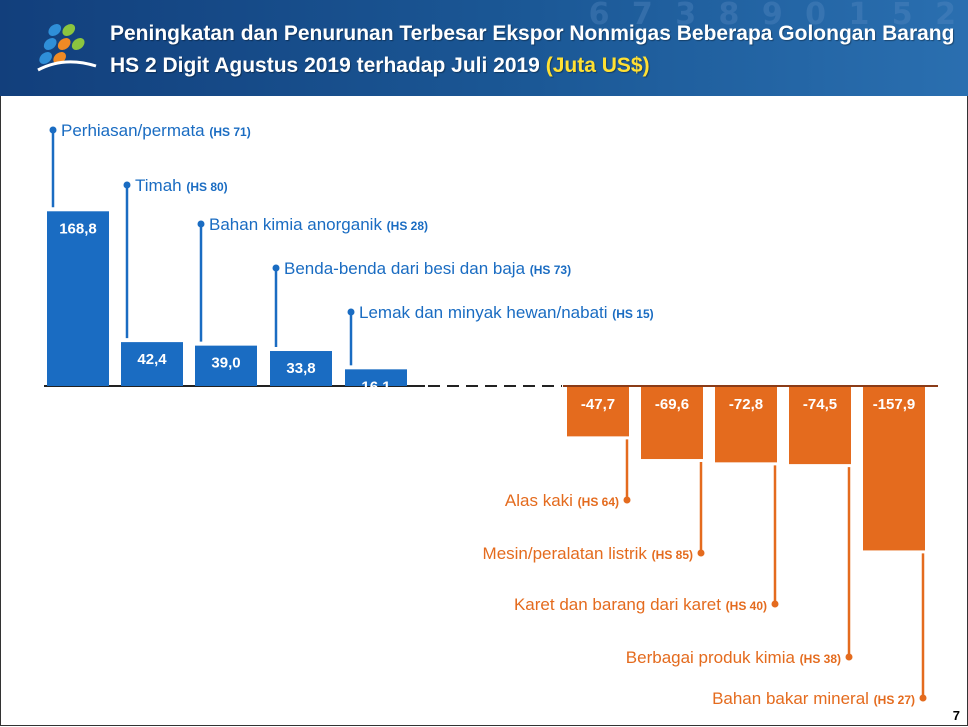 Image resolution: width=968 pixels, height=727 pixels. I want to click on bar-value-label-4: 33,8, so click(300, 368).